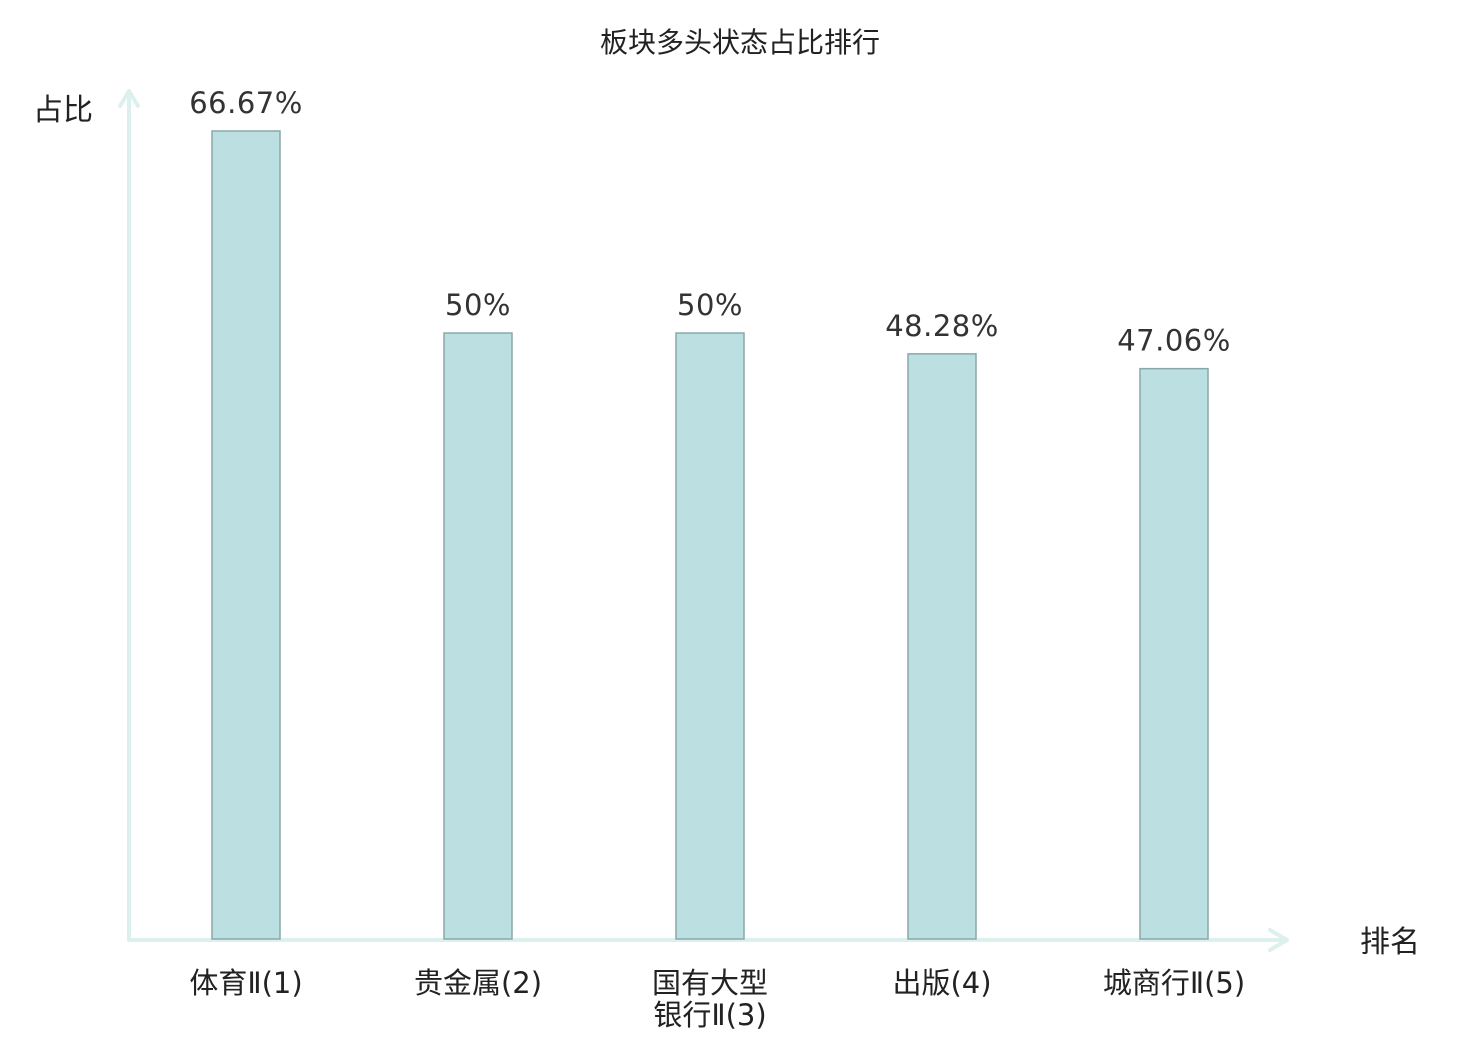  I want to click on x-axis-label: 排名, so click(1390, 942).